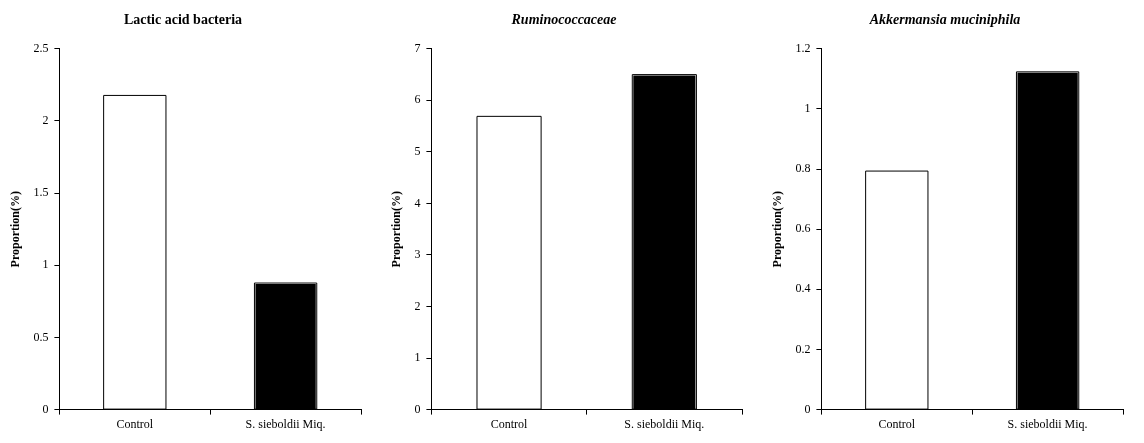  Describe the element at coordinates (803, 228) in the screenshot. I see `y-tick-label: 0.6` at that location.